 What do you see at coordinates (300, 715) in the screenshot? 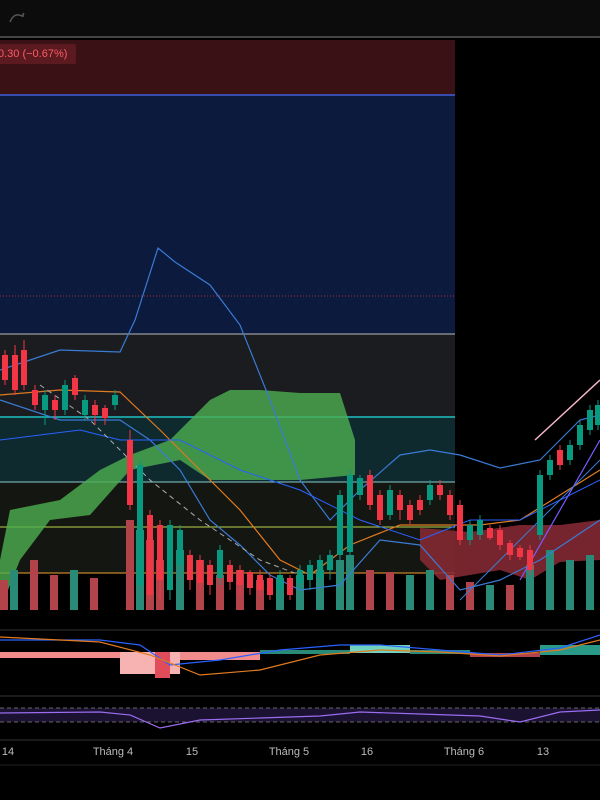
I see `rsi-band` at bounding box center [300, 715].